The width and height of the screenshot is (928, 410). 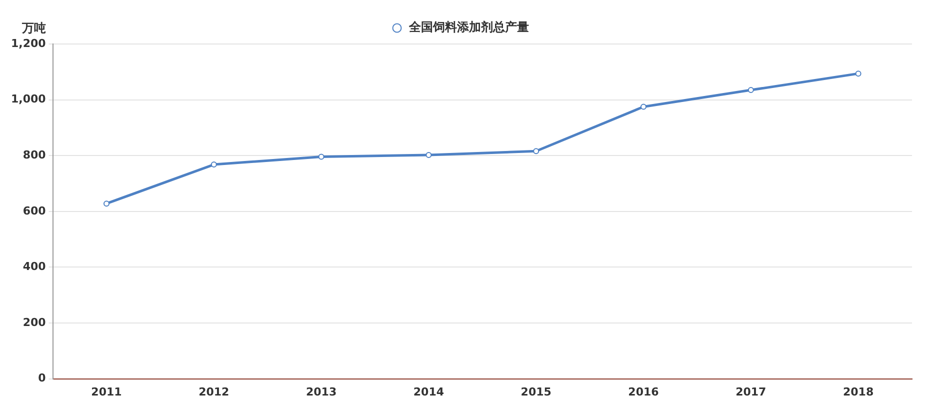 I want to click on y-tick-label: 1,000, so click(x=28, y=99).